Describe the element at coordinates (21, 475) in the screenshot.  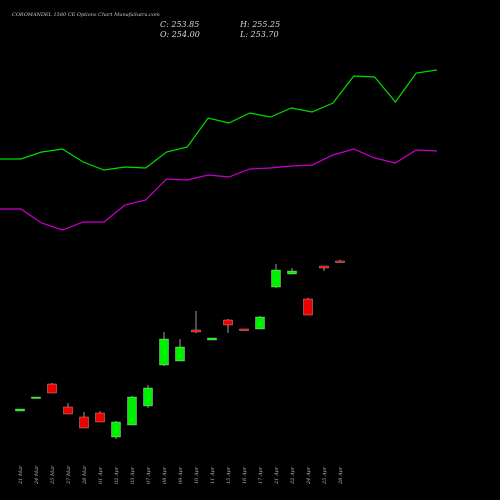
I see `x-tick-label: 21 Mar` at that location.